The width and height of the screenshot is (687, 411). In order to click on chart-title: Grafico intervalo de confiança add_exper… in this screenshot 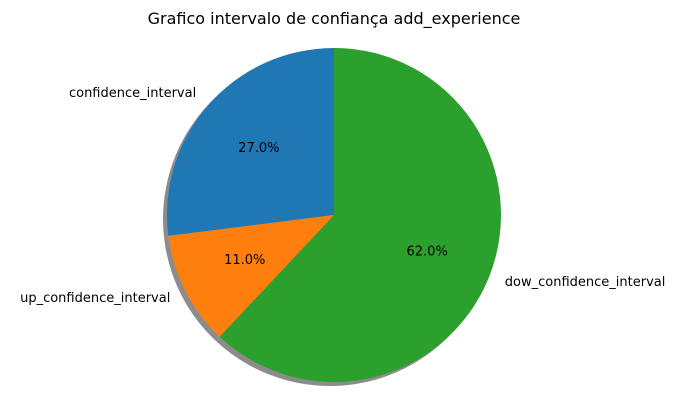, I will do `click(334, 19)`.